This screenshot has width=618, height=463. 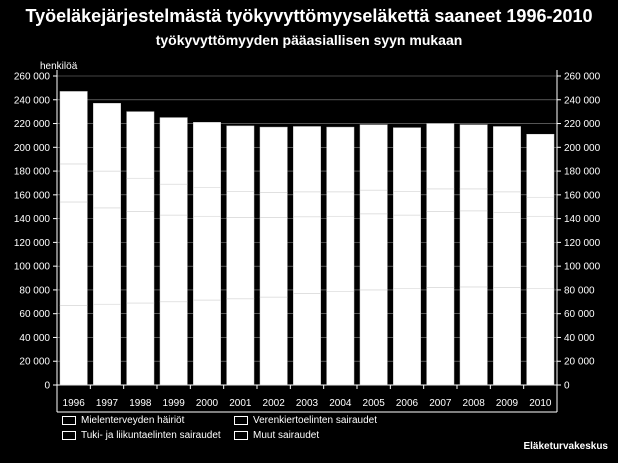 I want to click on x-tick-label: 2010, so click(x=540, y=403).